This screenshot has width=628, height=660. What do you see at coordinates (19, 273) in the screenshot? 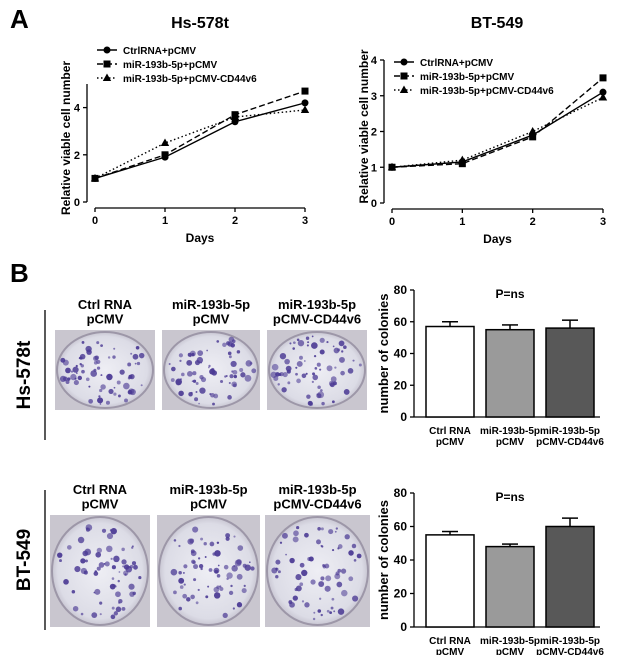
I see `panel-label: B` at bounding box center [19, 273].